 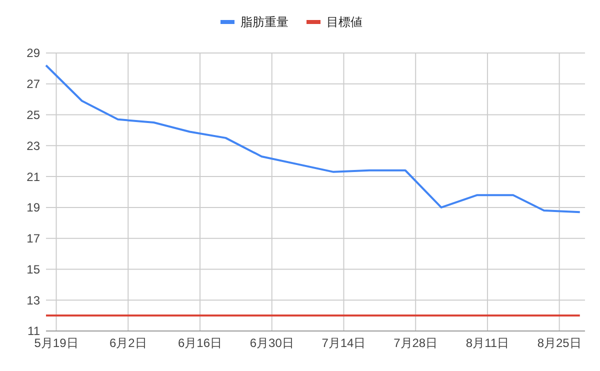 What do you see at coordinates (33, 115) in the screenshot?
I see `y-tick-label: 25` at bounding box center [33, 115].